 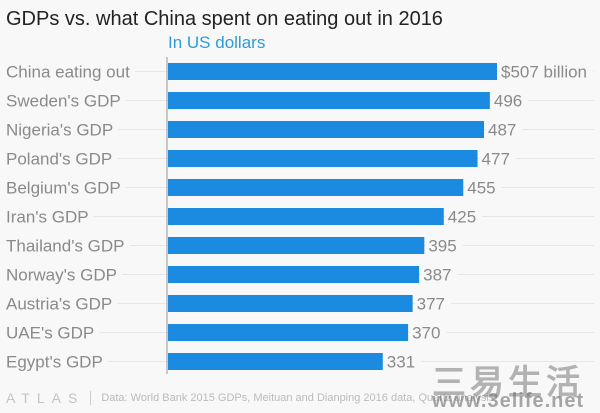 I want to click on category-label: Austria's GDP, so click(x=59, y=304).